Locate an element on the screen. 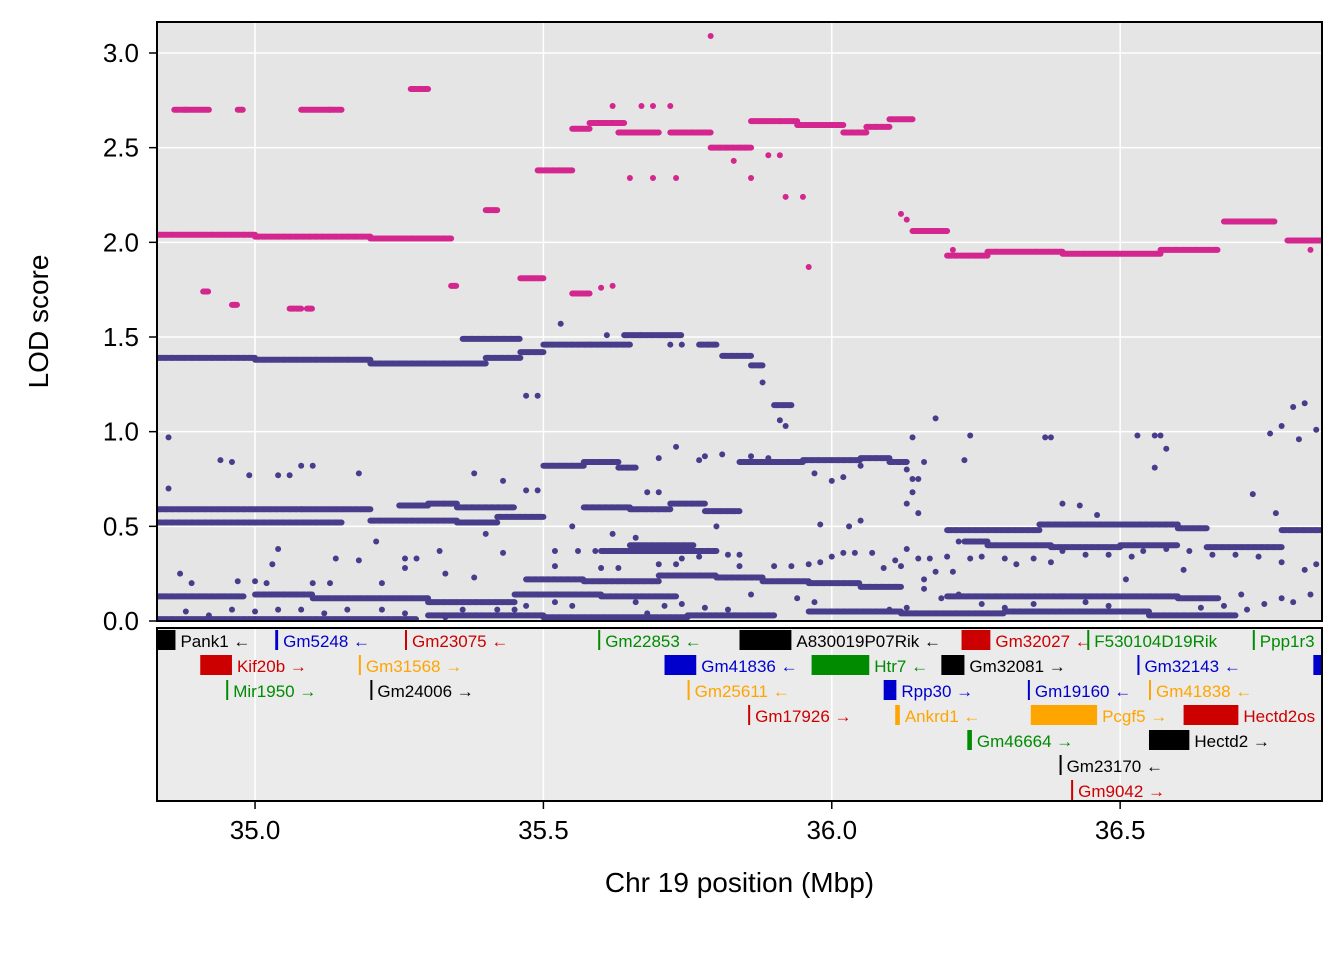 The width and height of the screenshot is (1344, 965). gene-label: Gm22853 ← is located at coordinates (653, 641).